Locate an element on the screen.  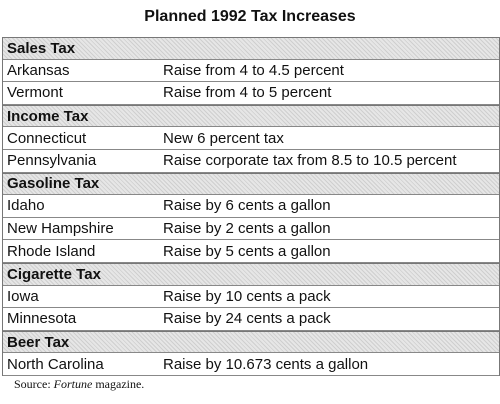
table-row: Iowa Raise by 10 cents a pack is located at coordinates (251, 297).